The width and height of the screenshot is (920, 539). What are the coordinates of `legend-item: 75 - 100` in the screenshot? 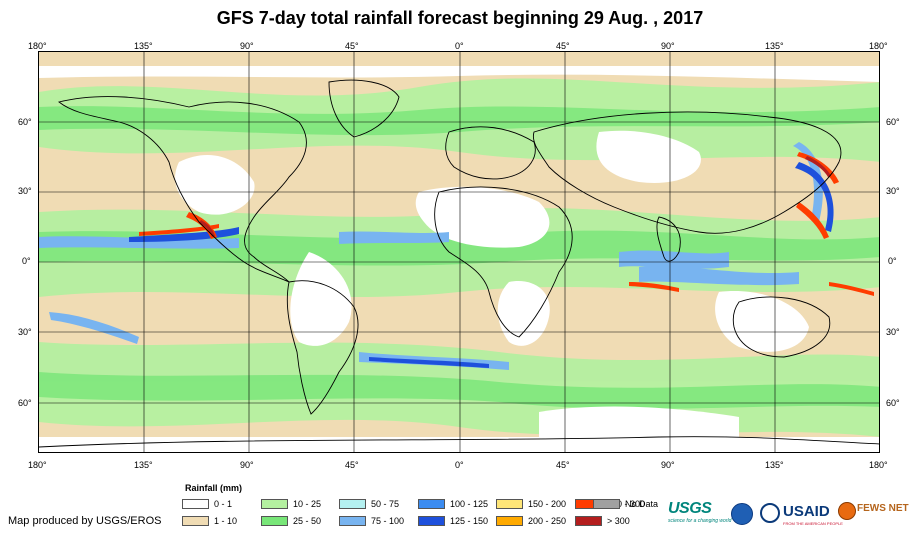 It's located at (371, 521).